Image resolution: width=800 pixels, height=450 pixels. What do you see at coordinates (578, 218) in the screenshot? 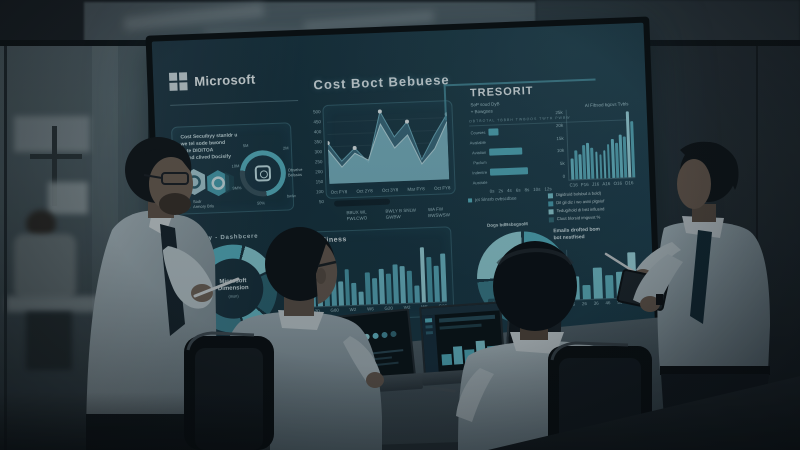
I see `legend-label: Clout blorsid imgsvst %` at bounding box center [578, 218].